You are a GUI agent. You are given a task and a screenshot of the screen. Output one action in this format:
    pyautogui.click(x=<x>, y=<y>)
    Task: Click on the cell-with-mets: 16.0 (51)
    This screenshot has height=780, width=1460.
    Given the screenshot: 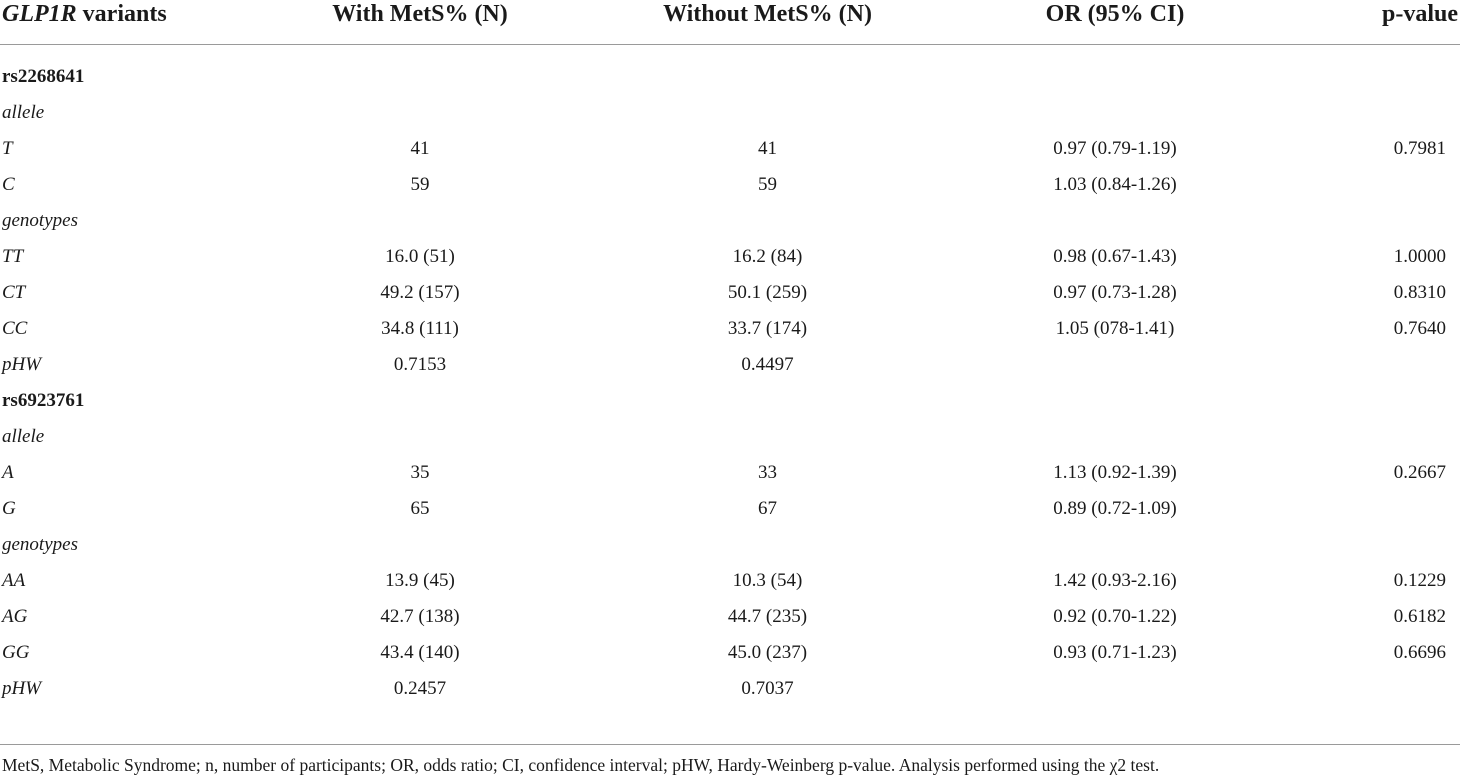 What is the action you would take?
    pyautogui.click(x=420, y=256)
    